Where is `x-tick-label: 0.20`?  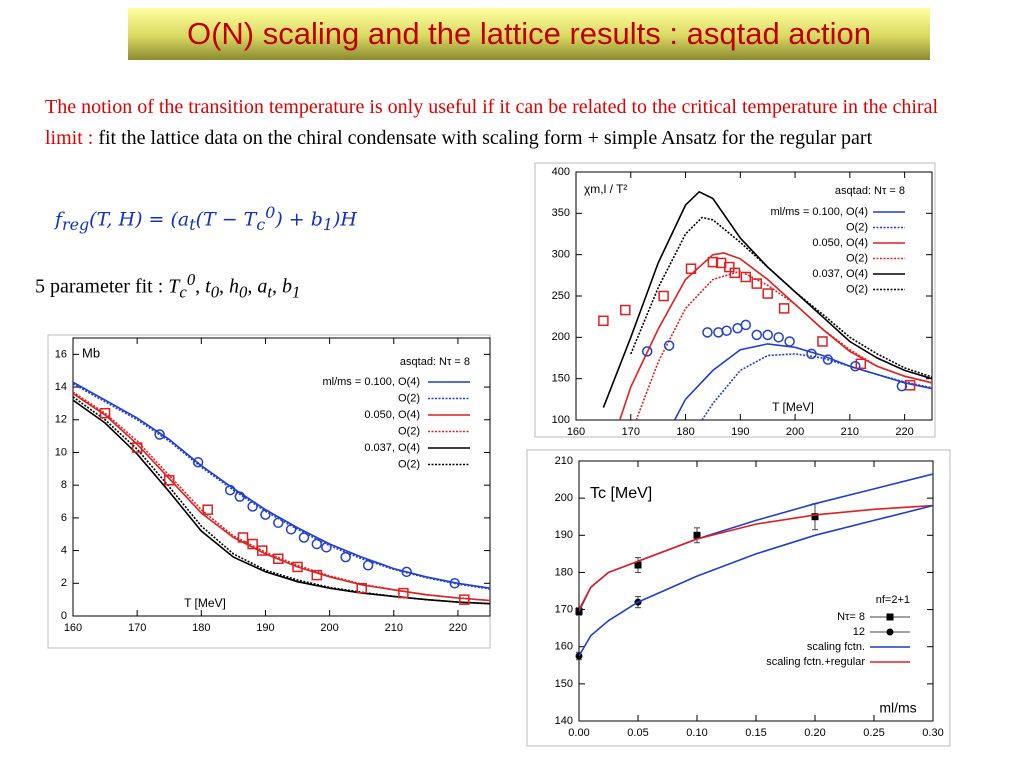
x-tick-label: 0.20 is located at coordinates (814, 733).